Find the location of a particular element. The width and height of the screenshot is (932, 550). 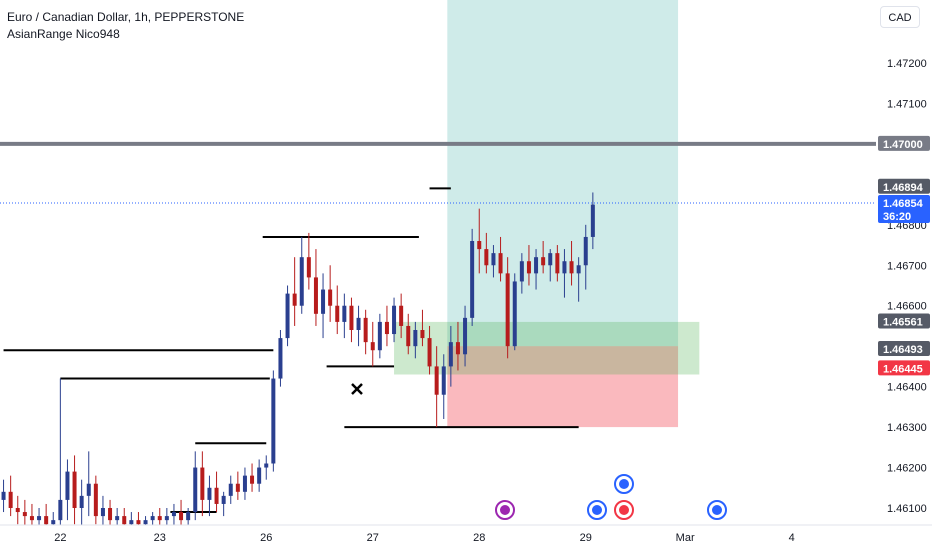

price-tick-1: 1.47100 is located at coordinates (907, 104).